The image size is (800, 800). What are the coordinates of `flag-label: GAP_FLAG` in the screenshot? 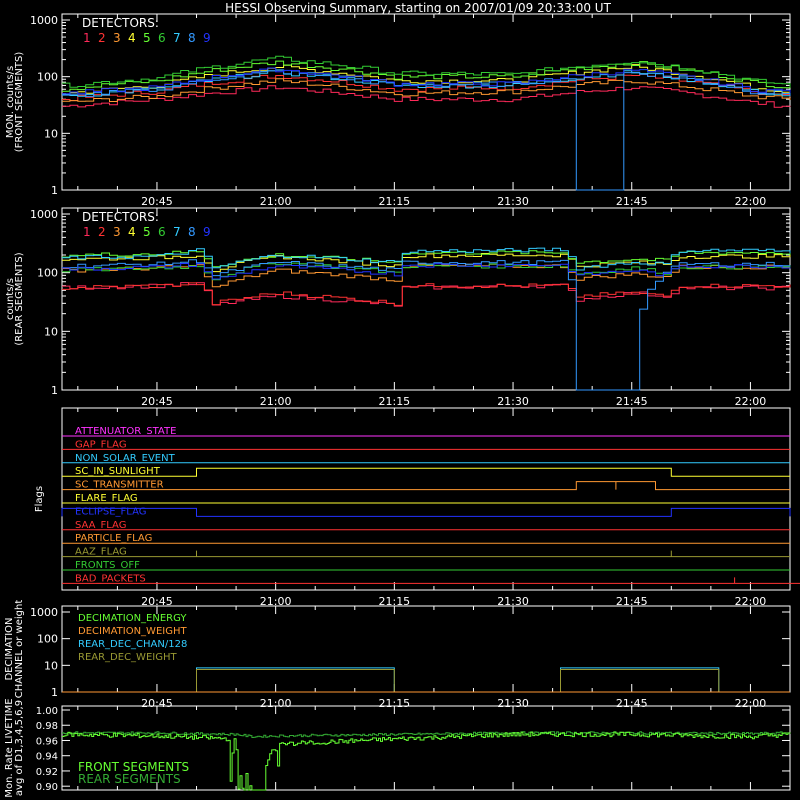 It's located at (101, 444).